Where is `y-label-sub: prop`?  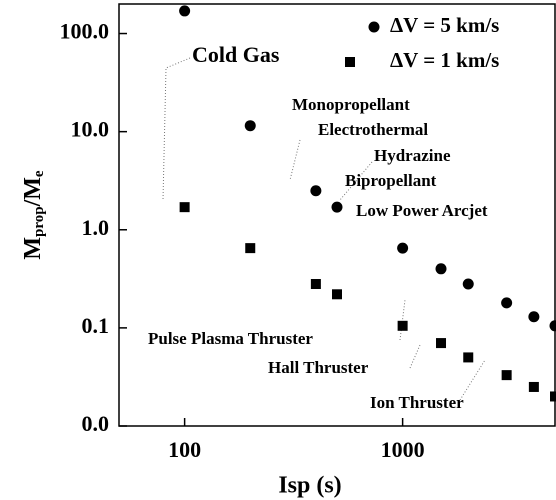 y-label-sub: prop is located at coordinates (39, 221).